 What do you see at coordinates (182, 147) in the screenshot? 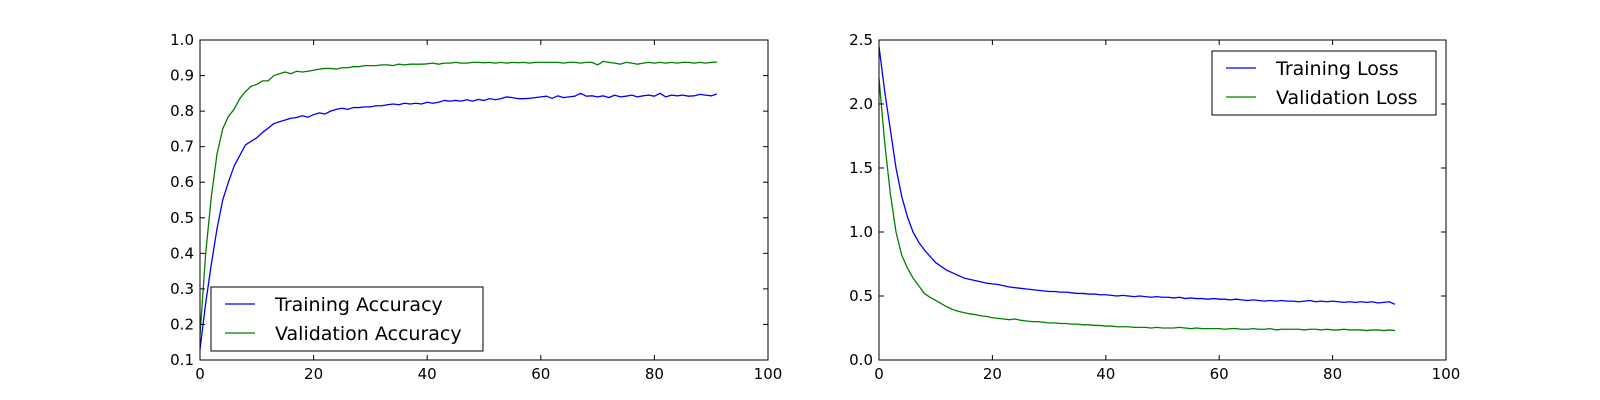
I see `y-tick-label: 0.7` at bounding box center [182, 147].